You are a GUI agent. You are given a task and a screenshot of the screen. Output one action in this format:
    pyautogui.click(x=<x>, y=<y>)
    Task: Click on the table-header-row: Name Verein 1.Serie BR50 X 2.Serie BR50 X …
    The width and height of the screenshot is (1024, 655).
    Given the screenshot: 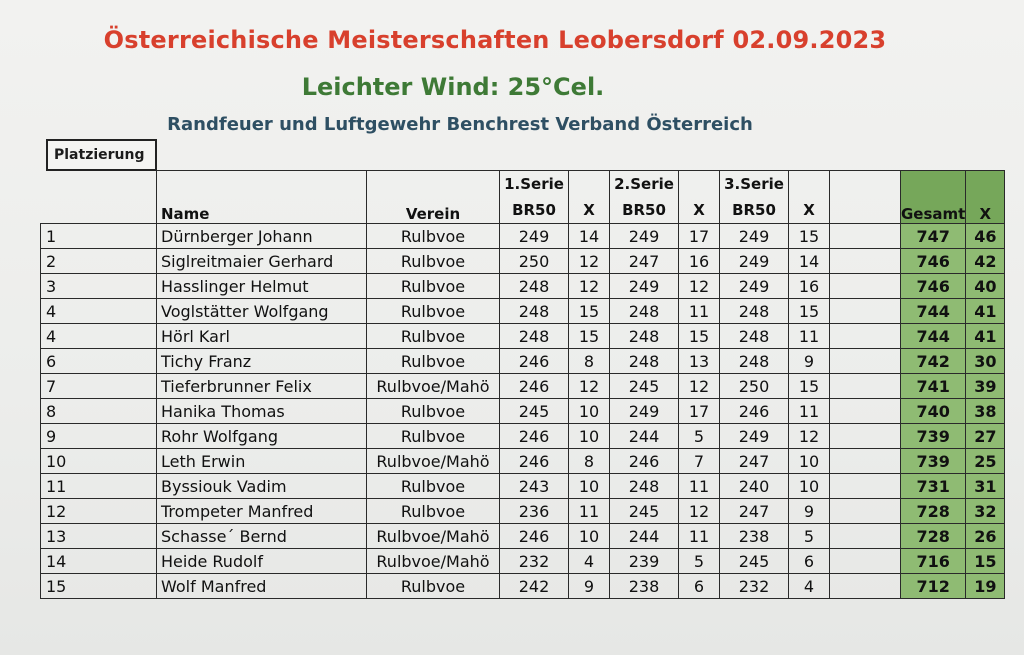 What is the action you would take?
    pyautogui.click(x=523, y=197)
    